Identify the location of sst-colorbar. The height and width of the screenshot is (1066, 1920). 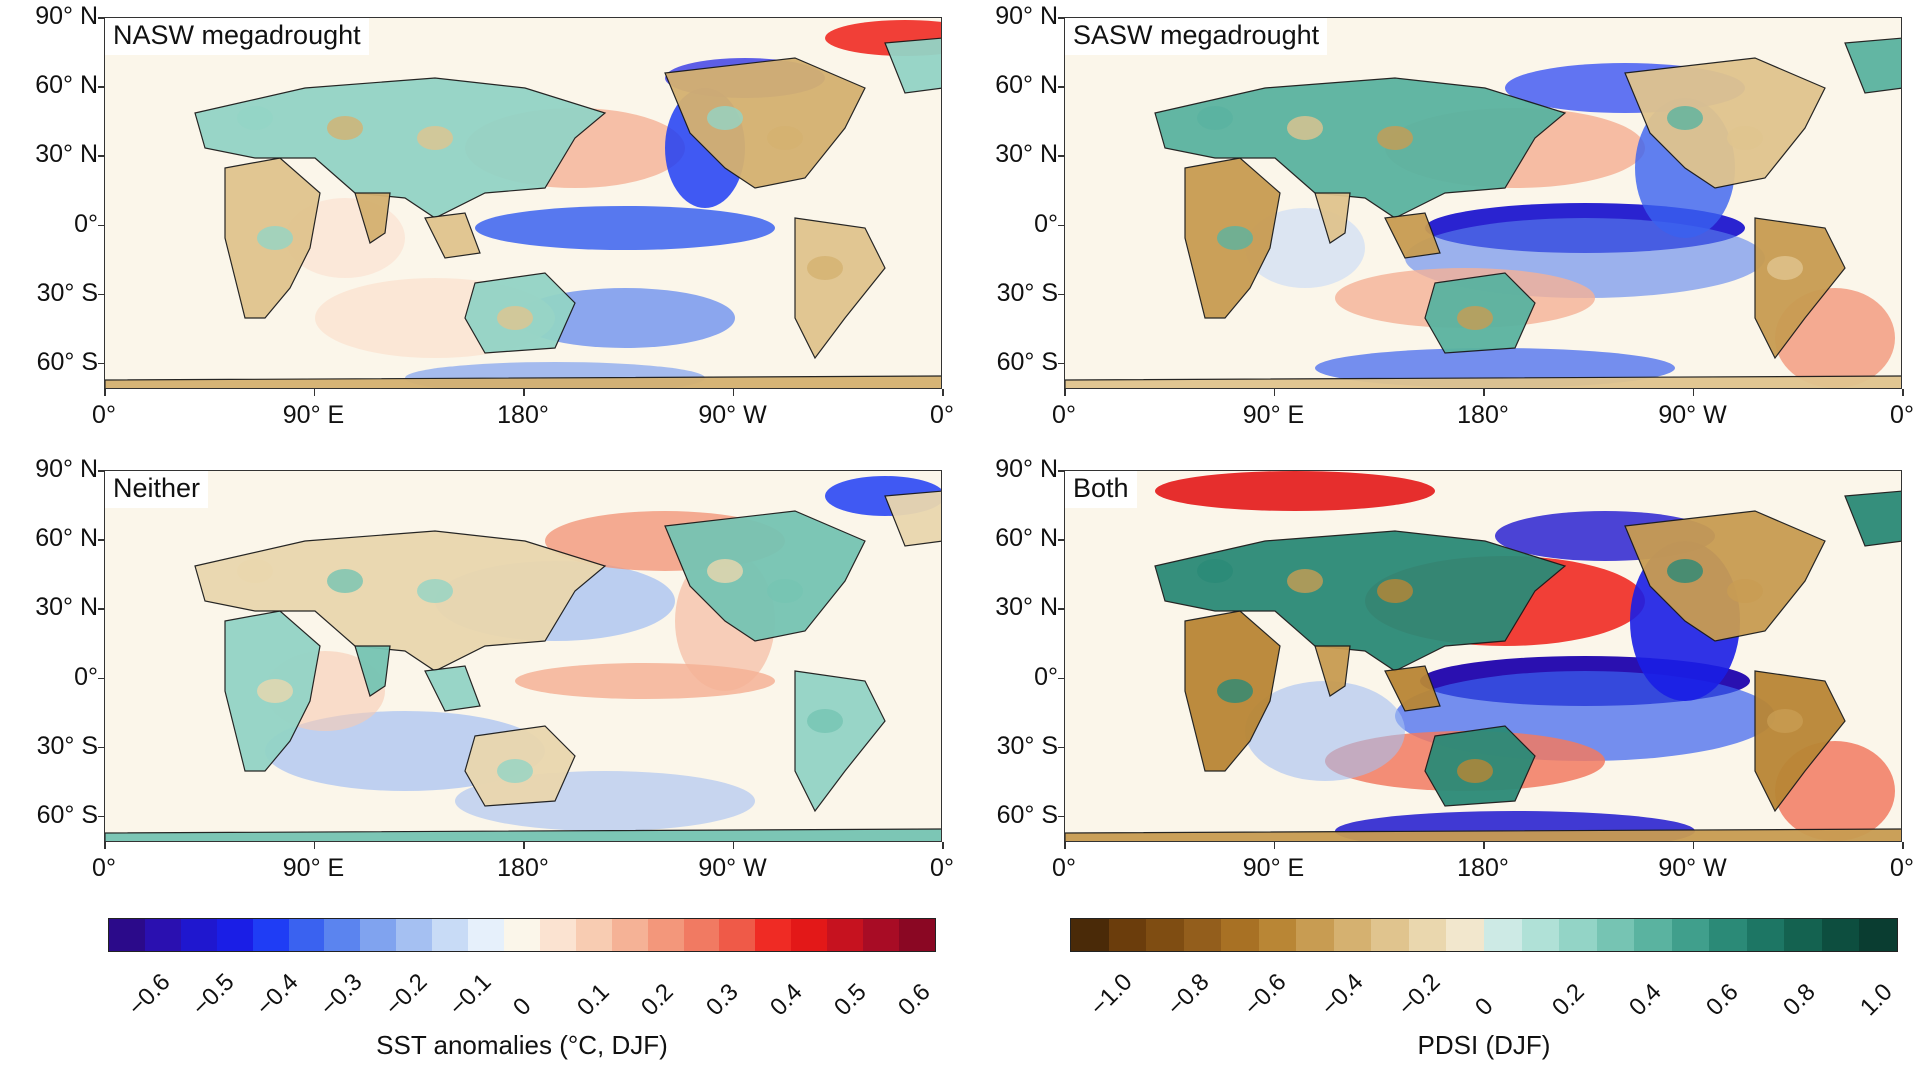
(522, 935).